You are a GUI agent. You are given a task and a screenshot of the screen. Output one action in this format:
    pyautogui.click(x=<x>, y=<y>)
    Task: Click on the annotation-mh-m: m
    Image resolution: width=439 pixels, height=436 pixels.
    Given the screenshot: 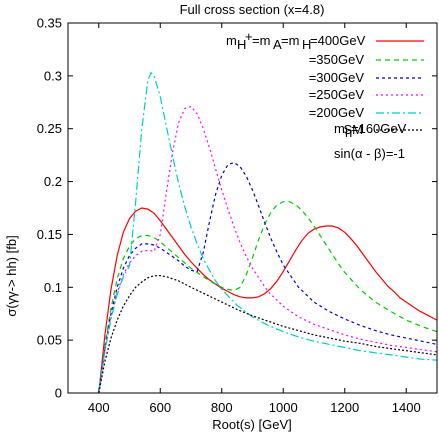 What is the action you would take?
    pyautogui.click(x=339, y=128)
    